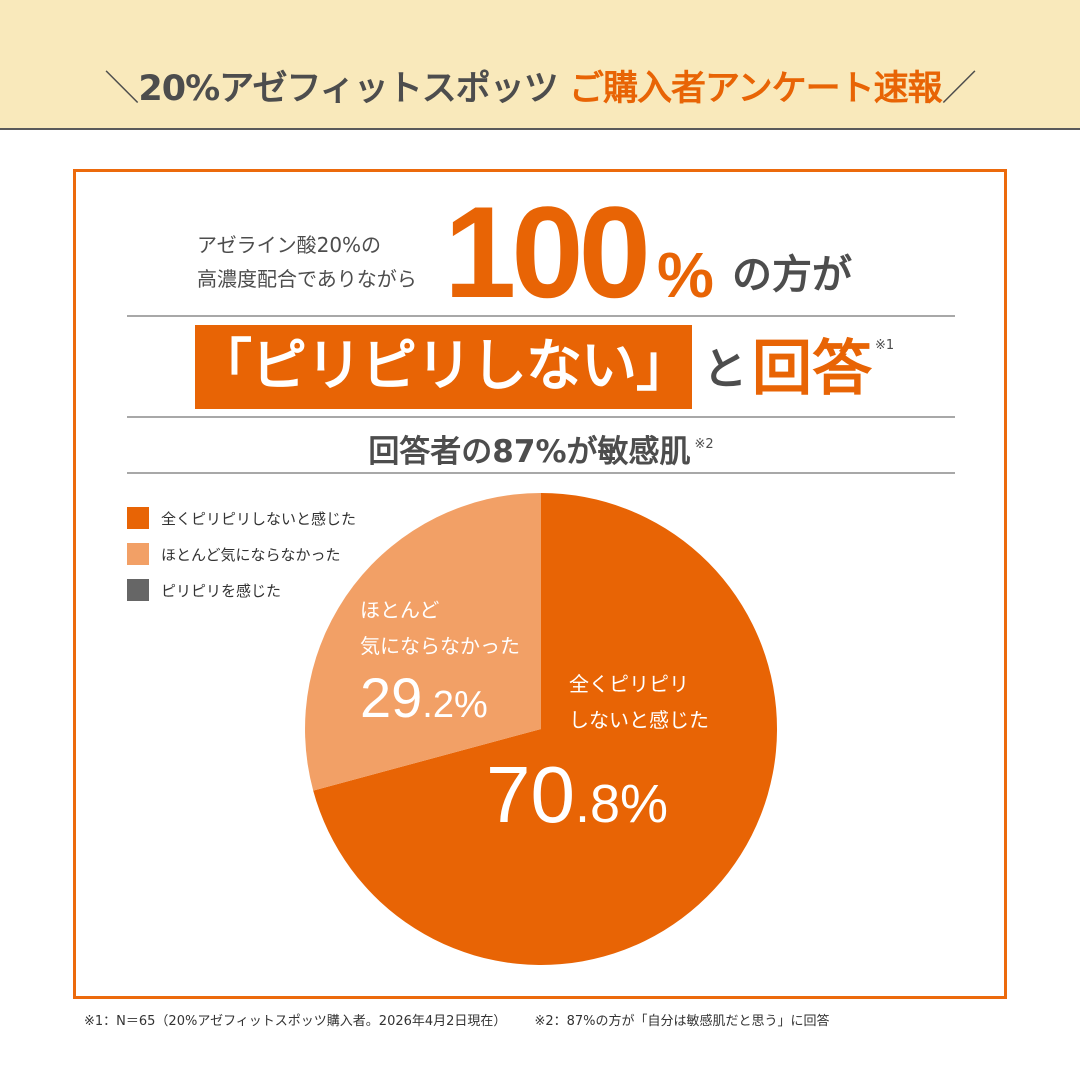 This screenshot has height=1080, width=1080. Describe the element at coordinates (792, 275) in the screenshot. I see `headline-suffix: の方が` at that location.